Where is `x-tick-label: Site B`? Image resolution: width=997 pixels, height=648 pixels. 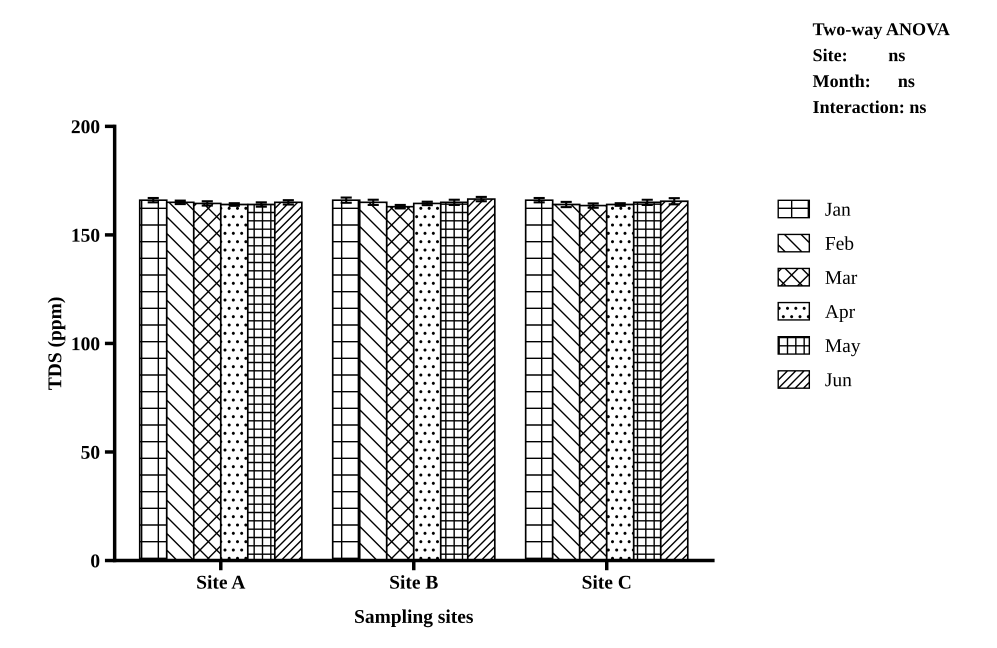
x-tick-label: Site B is located at coordinates (414, 582).